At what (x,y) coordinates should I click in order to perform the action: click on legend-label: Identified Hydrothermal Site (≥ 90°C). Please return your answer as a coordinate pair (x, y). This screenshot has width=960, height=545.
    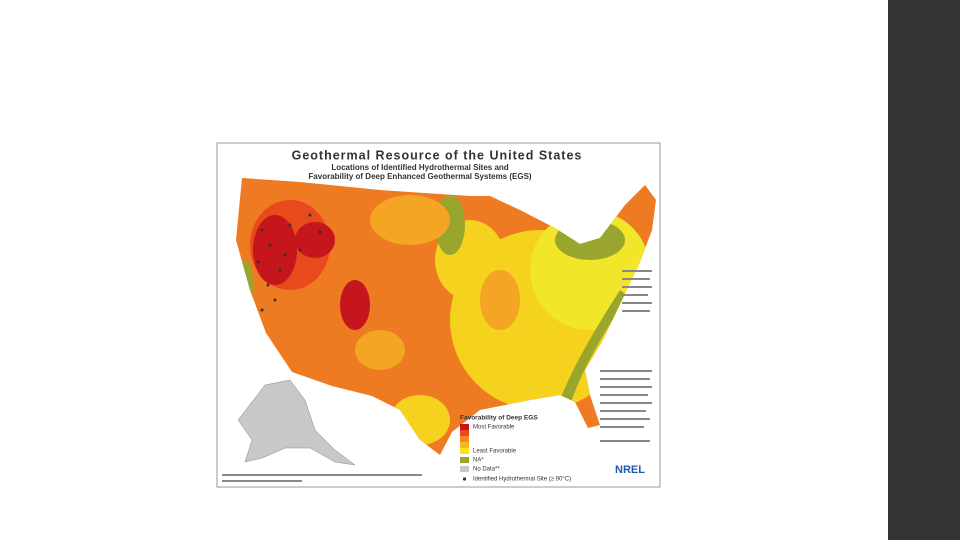
    Looking at the image, I should click on (522, 480).